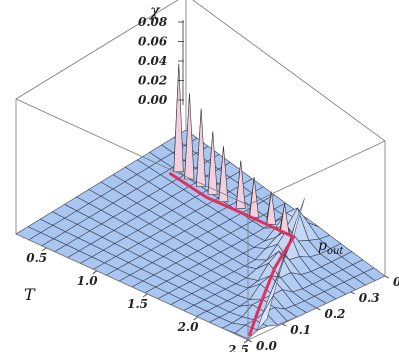 The height and width of the screenshot is (352, 399). Describe the element at coordinates (153, 100) in the screenshot. I see `z-tick-label: 0.00` at that location.